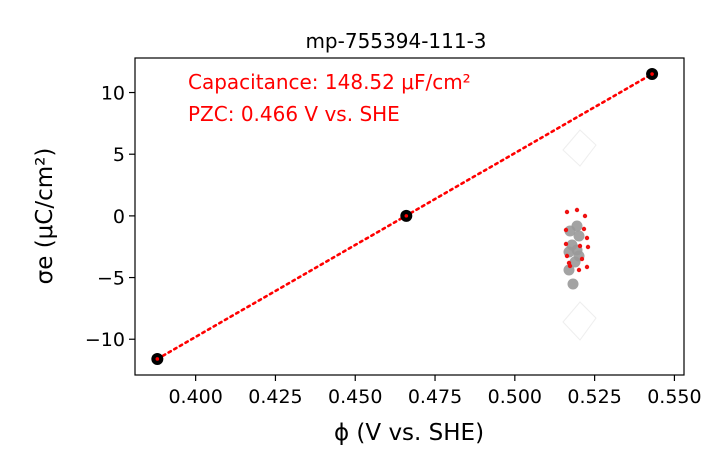 The height and width of the screenshot is (476, 727). Describe the element at coordinates (45, 216) in the screenshot. I see `y-axis-label: σe (μC/cm²)` at that location.